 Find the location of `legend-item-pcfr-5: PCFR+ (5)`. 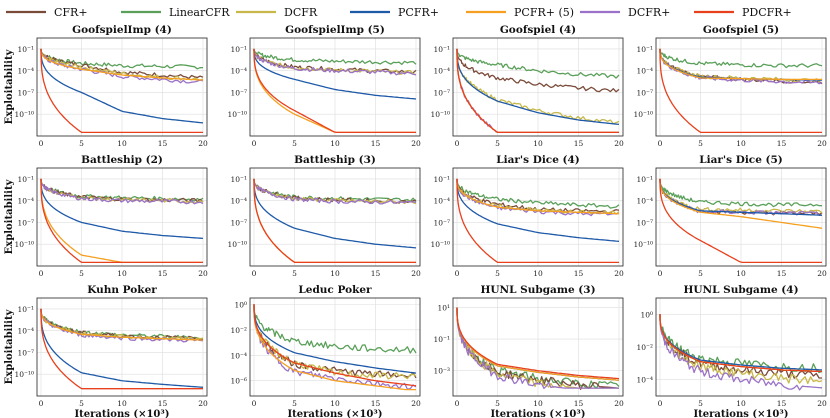

legend-item-pcfr-5: PCFR+ (5) is located at coordinates (520, 12).